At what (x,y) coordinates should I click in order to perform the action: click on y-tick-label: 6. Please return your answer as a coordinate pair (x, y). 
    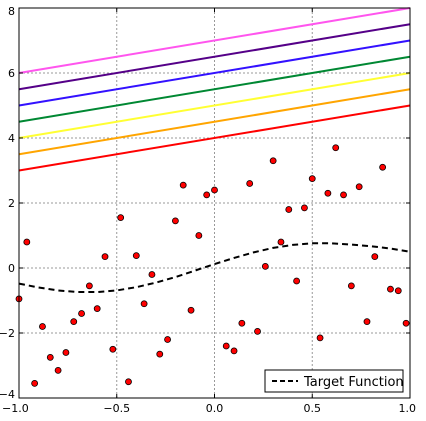
    Looking at the image, I should click on (11, 73).